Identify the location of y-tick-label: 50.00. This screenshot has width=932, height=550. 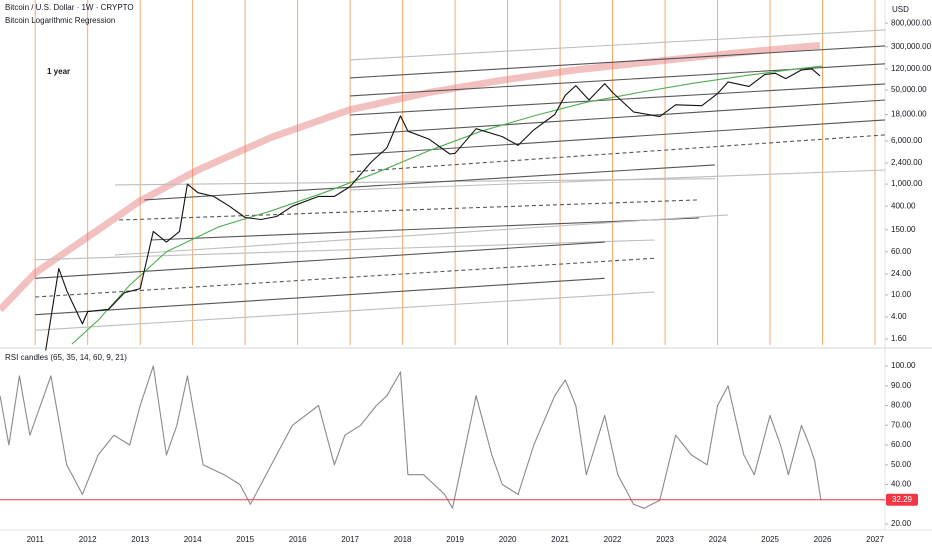
(901, 464).